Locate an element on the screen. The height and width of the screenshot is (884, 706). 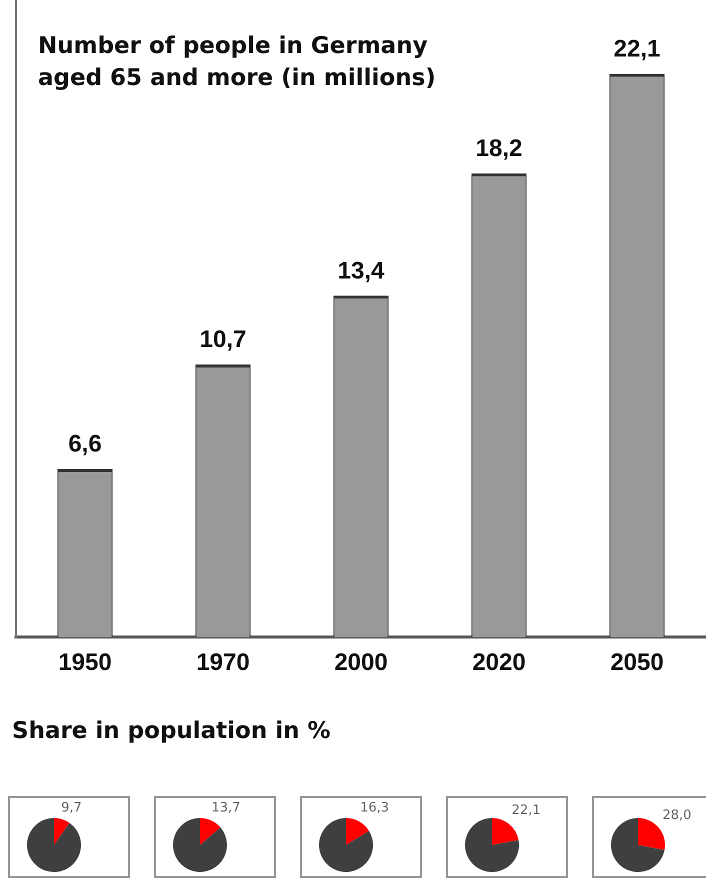
data-label: 6,6 is located at coordinates (85, 444).